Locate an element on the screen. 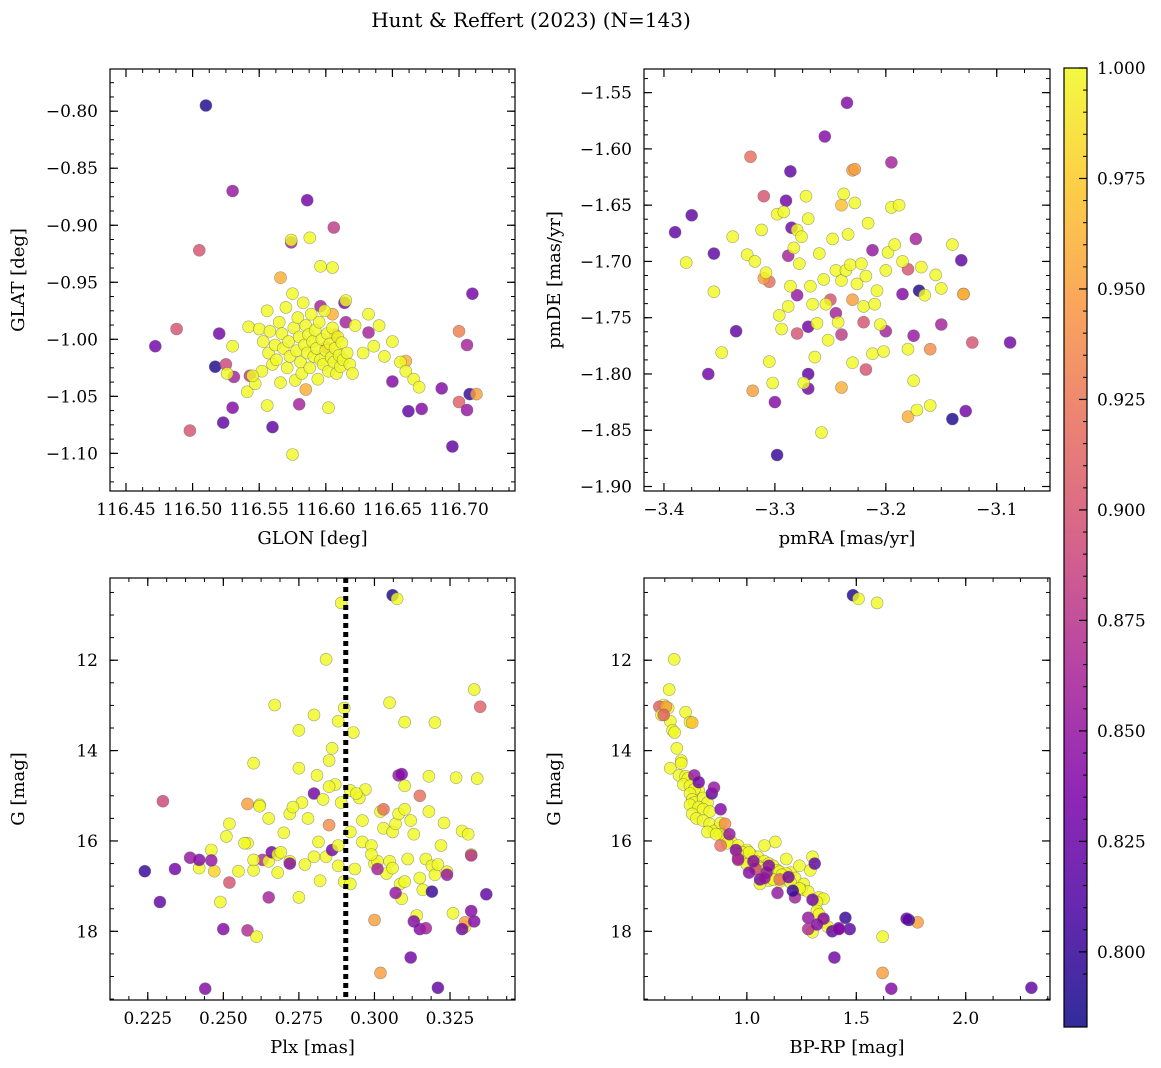 The width and height of the screenshot is (1161, 1068). x-tick-label: 116.60 is located at coordinates (325, 510).